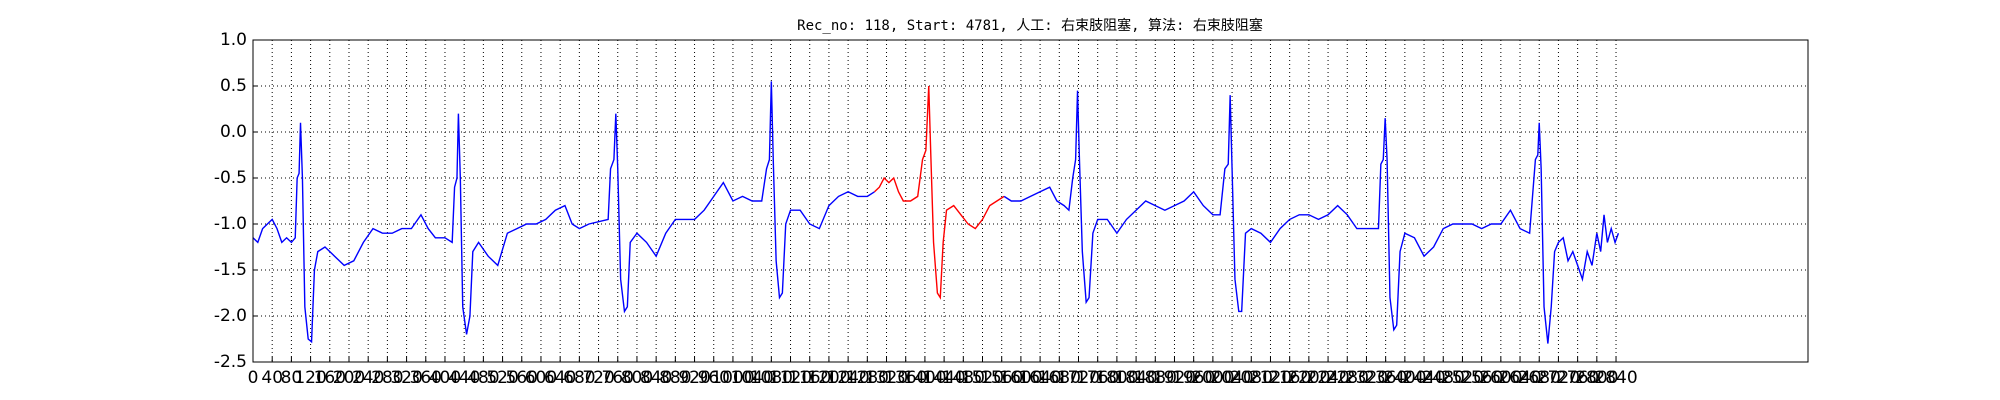 This screenshot has width=2000, height=400. Describe the element at coordinates (752, 378) in the screenshot. I see `x-tick-label: 1040` at that location.